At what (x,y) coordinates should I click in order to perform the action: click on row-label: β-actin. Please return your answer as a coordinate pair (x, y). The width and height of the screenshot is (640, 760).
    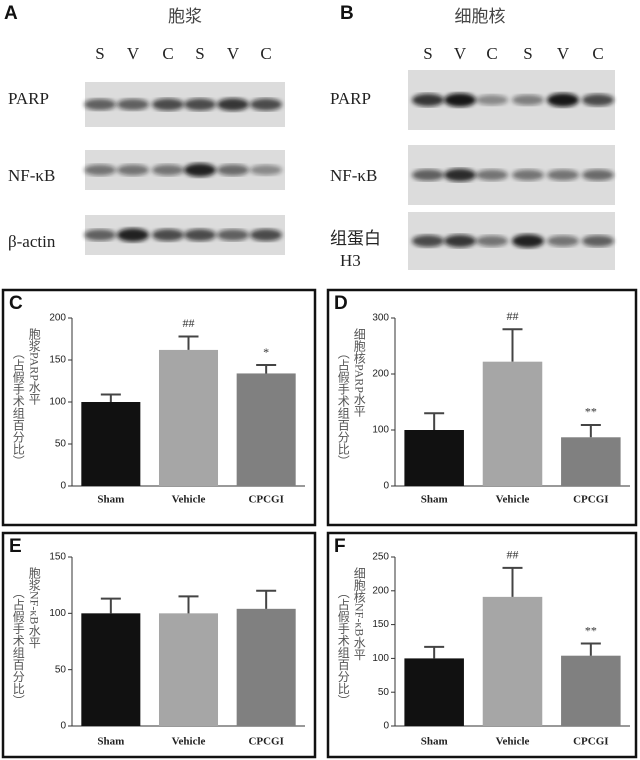
    Looking at the image, I should click on (32, 241).